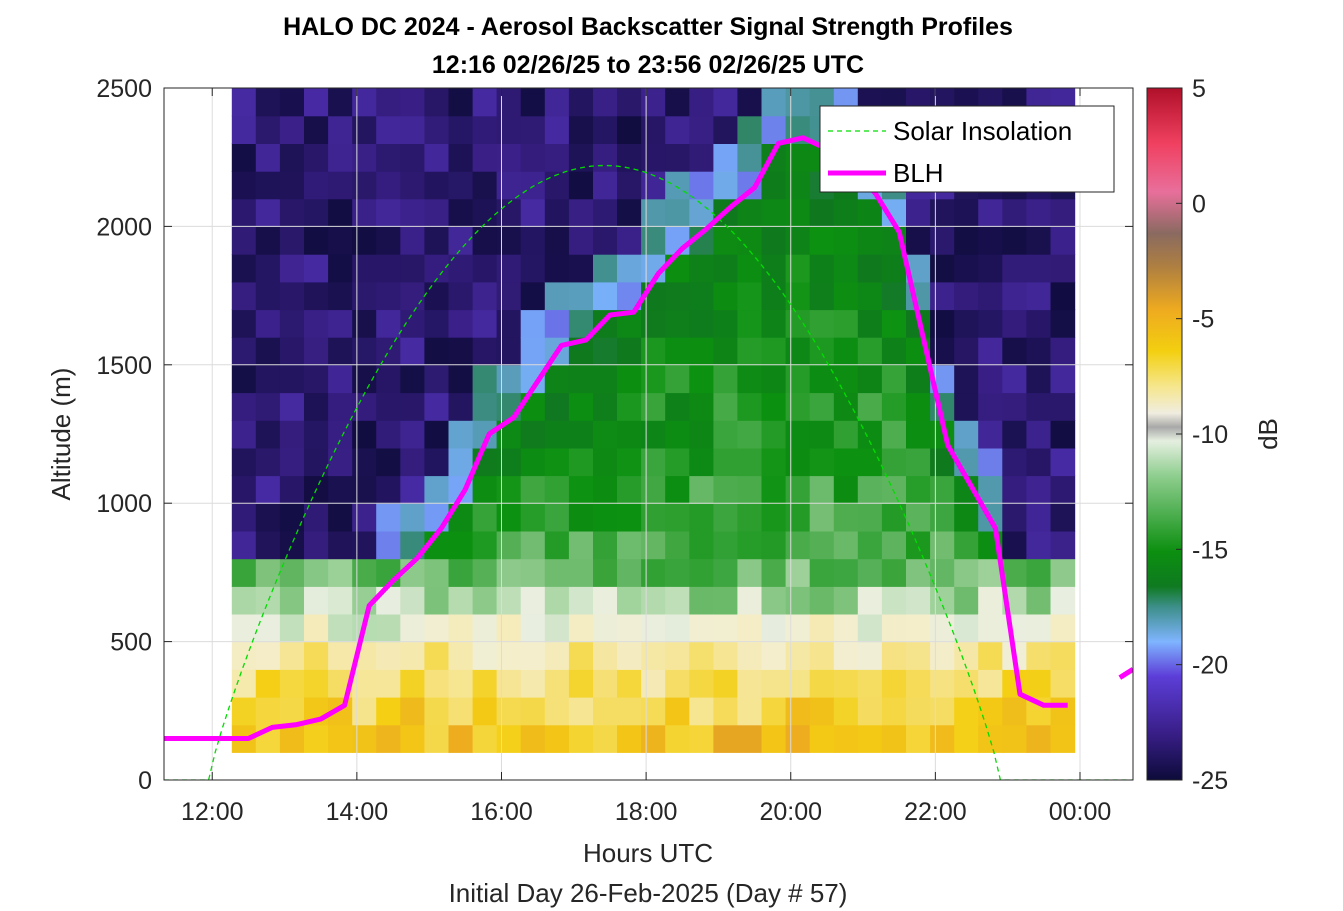 Image resolution: width=1343 pixels, height=911 pixels. I want to click on y-tick-label: 500, so click(131, 643).